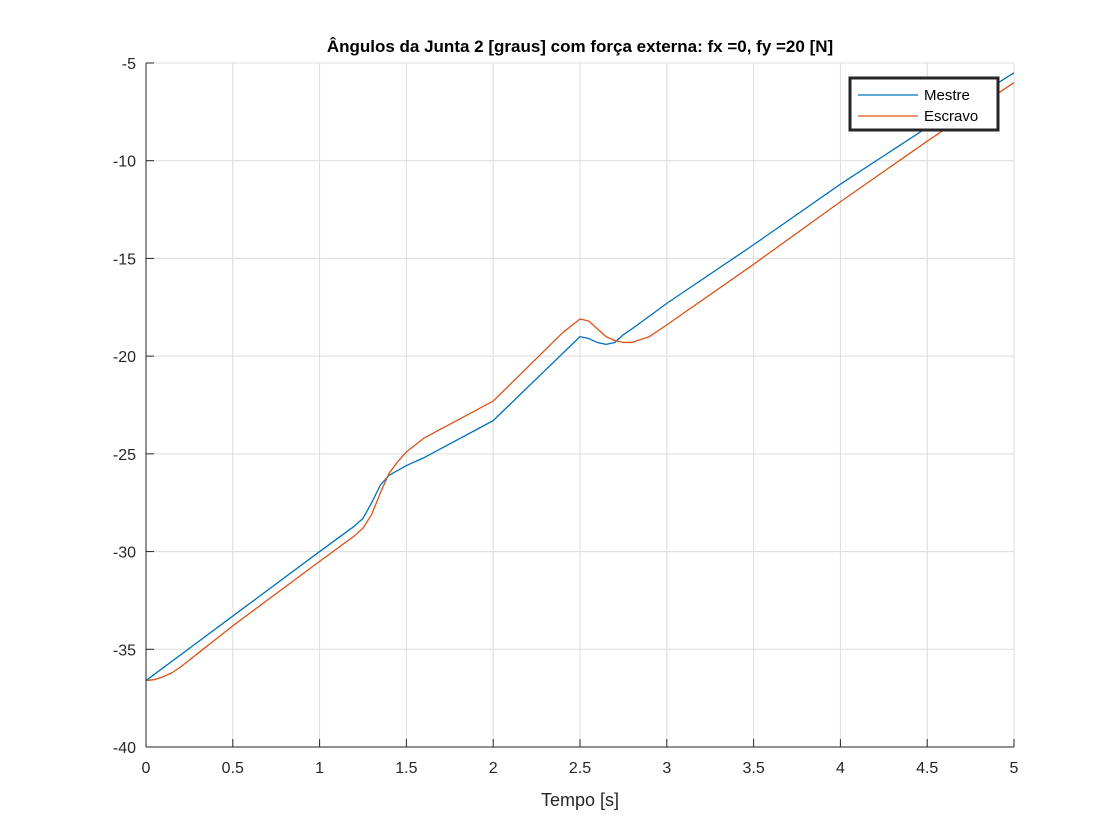 The width and height of the screenshot is (1120, 840). Describe the element at coordinates (580, 758) in the screenshot. I see `x-axis-ticks: 0 0.5 1 1.5 2 2.5 3 3.5 4 4.5 5` at that location.